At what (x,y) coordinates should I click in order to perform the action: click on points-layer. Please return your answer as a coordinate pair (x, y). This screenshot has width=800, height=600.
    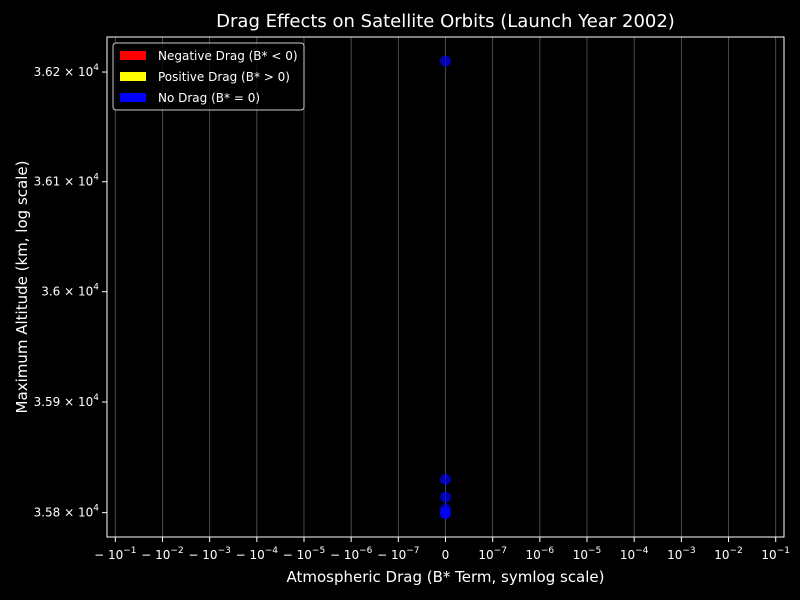
    Looking at the image, I should click on (445, 287).